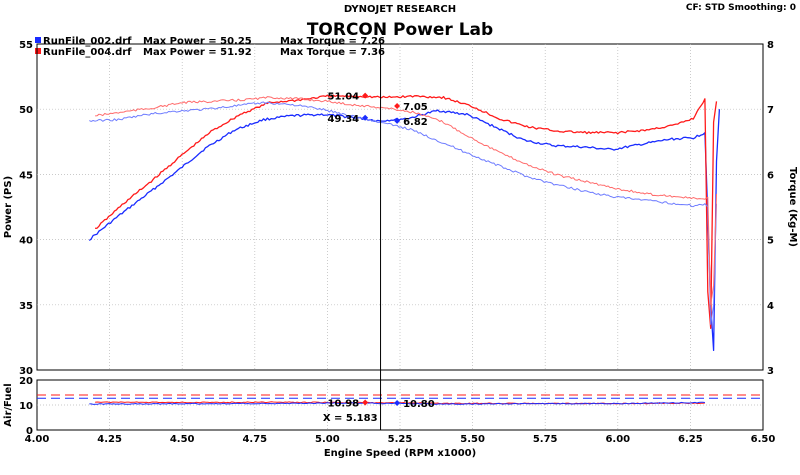 The width and height of the screenshot is (800, 475). What do you see at coordinates (545, 439) in the screenshot?
I see `x-tick-label: 5.75` at bounding box center [545, 439].